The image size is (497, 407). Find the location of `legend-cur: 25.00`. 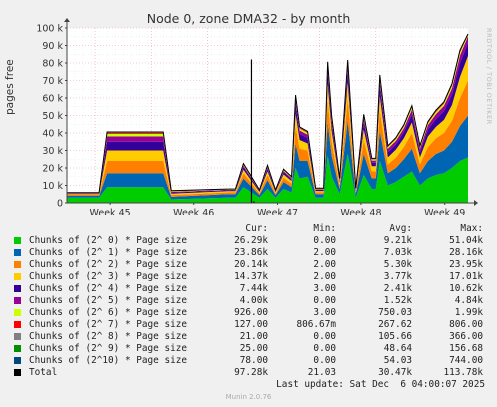

legend-cur: 25.00 is located at coordinates (253, 348).